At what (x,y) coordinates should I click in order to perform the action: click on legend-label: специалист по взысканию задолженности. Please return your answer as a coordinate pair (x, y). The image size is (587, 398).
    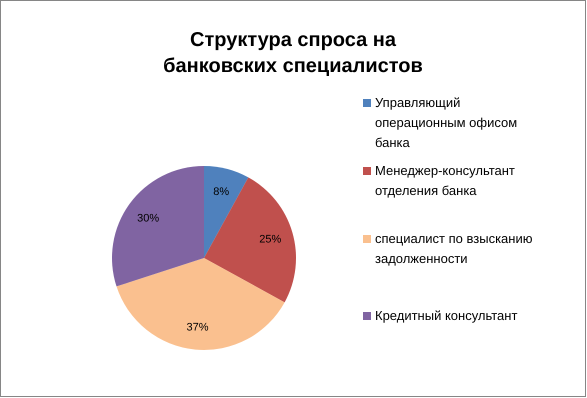
    Looking at the image, I should click on (454, 248).